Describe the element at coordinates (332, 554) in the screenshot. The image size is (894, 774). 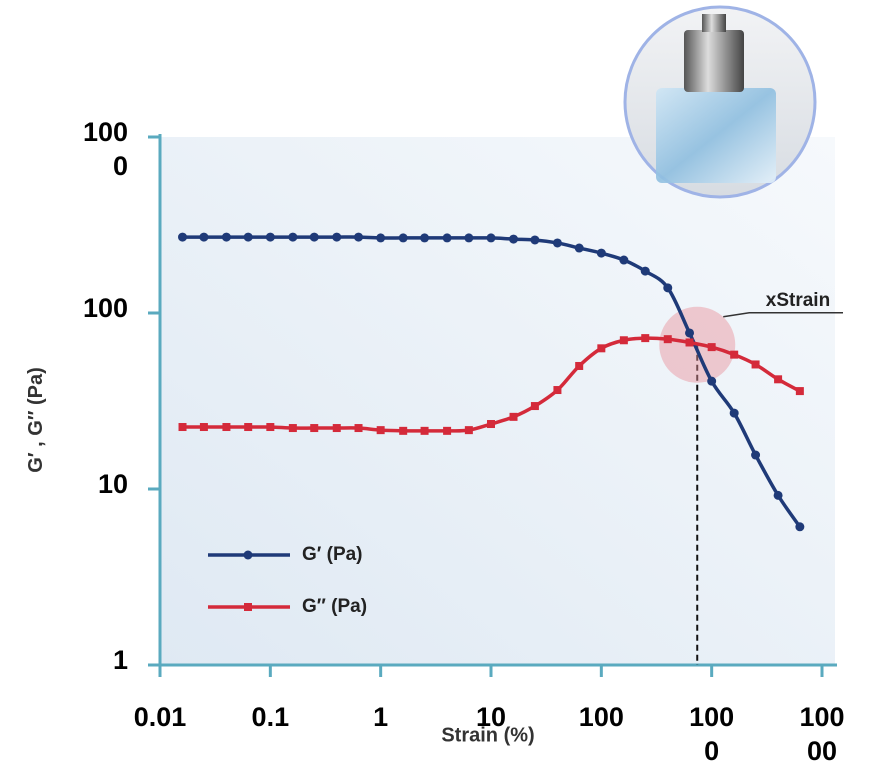
I see `legend-label: G′ (Pa)` at that location.